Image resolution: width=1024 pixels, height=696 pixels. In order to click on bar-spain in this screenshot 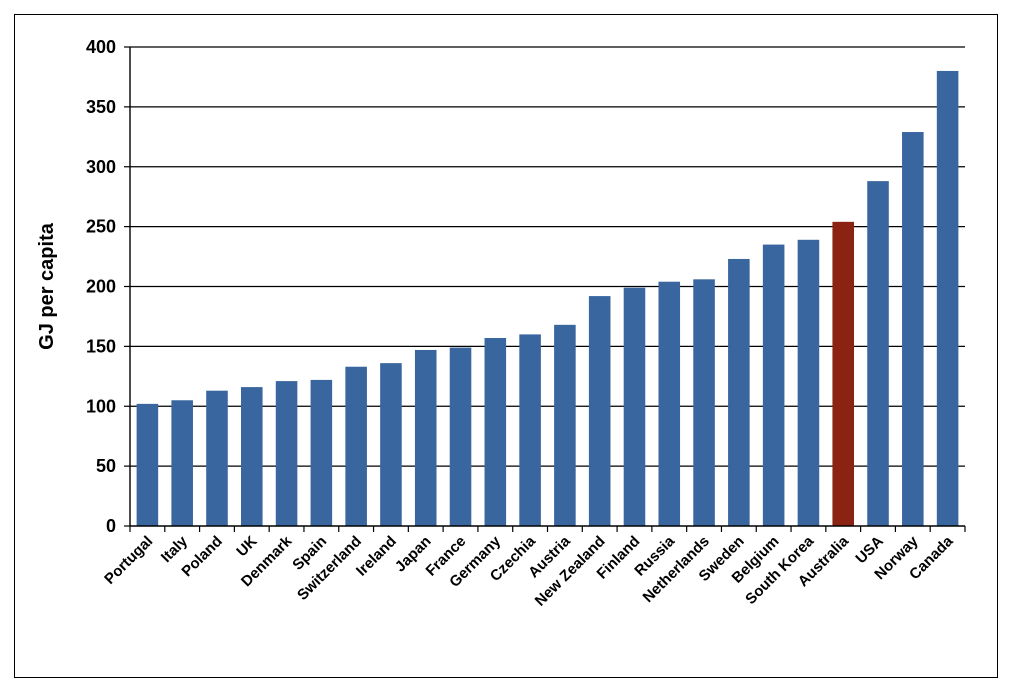, I will do `click(321, 452)`.